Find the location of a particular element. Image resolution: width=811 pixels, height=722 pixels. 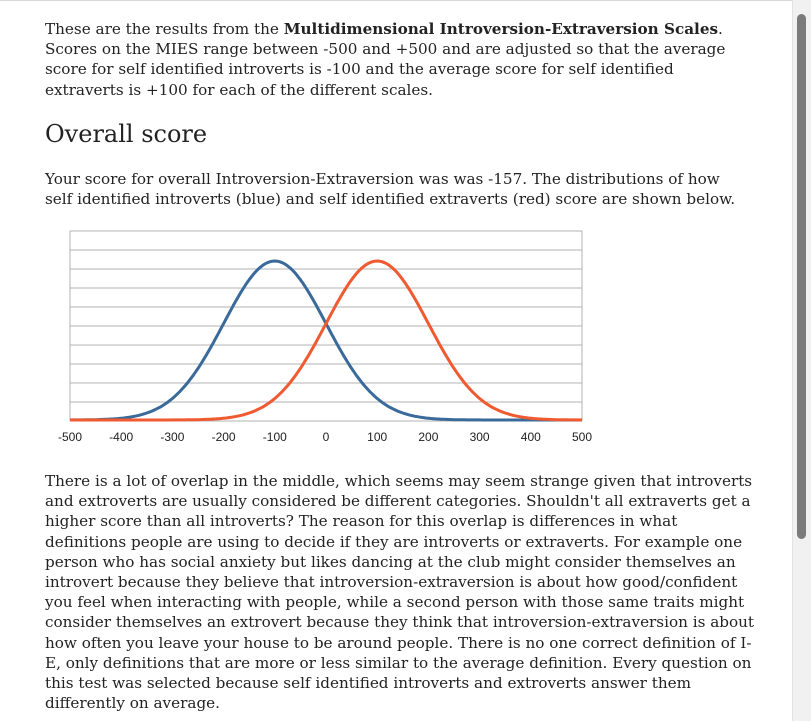

scrollbar-thumb is located at coordinates (801, 276).